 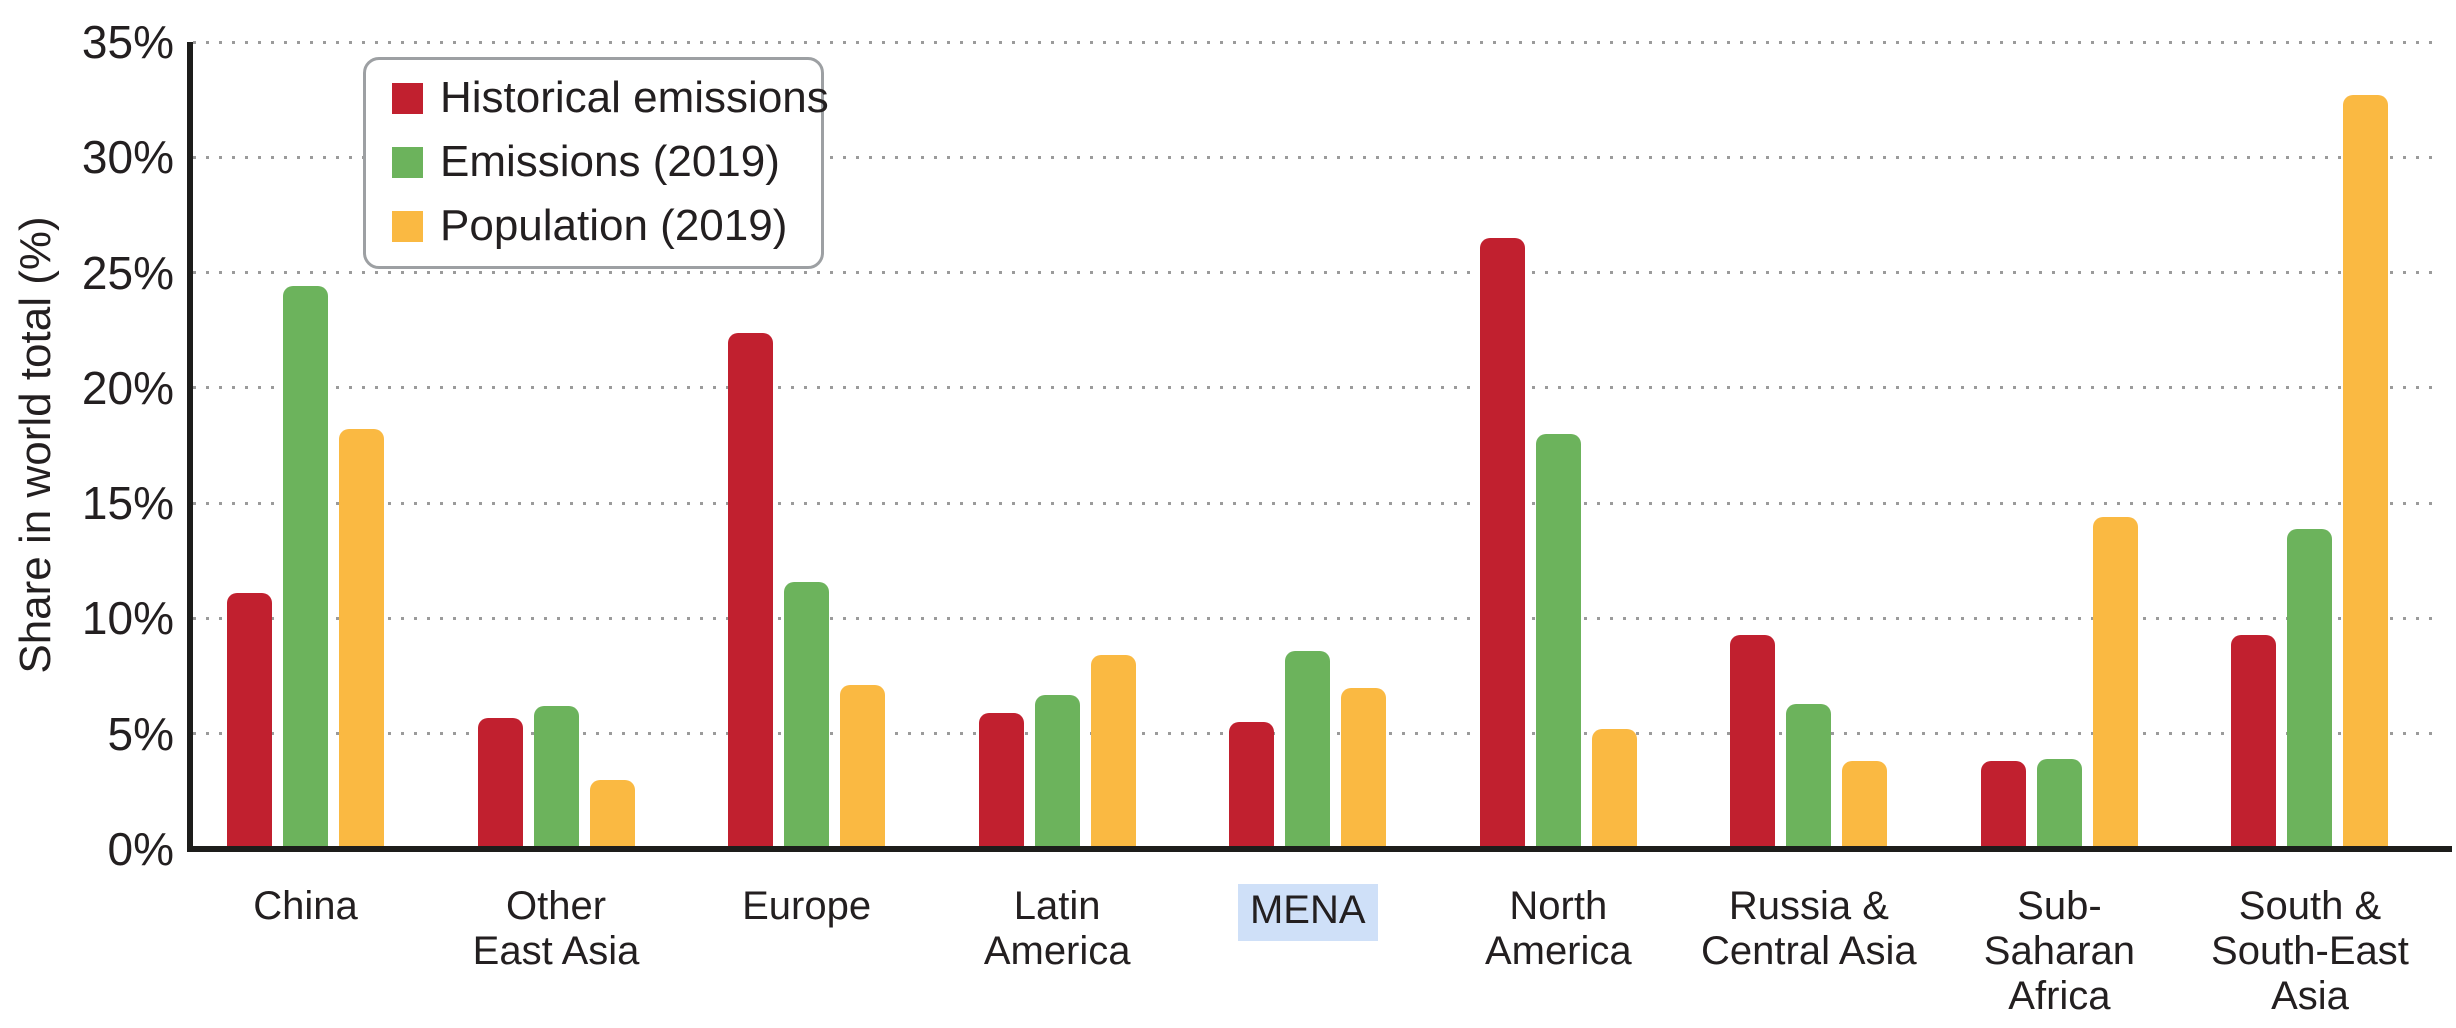 I want to click on x-label-line: South &, so click(x=2310, y=906).